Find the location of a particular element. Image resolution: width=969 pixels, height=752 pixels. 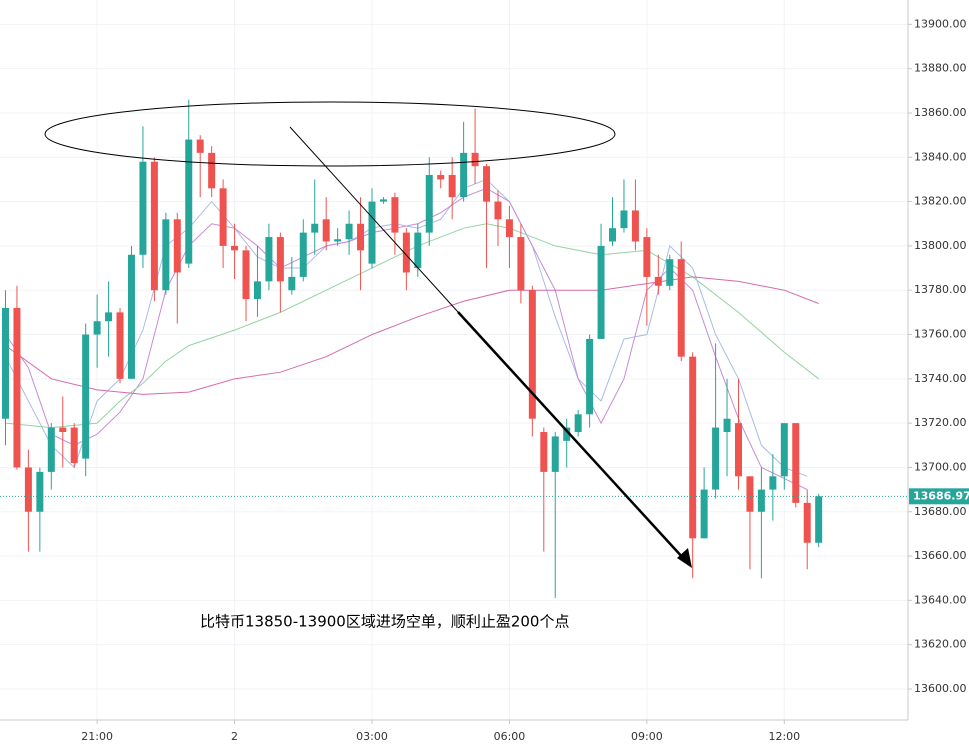

y-tick-label: 13760.00 is located at coordinates (940, 334).